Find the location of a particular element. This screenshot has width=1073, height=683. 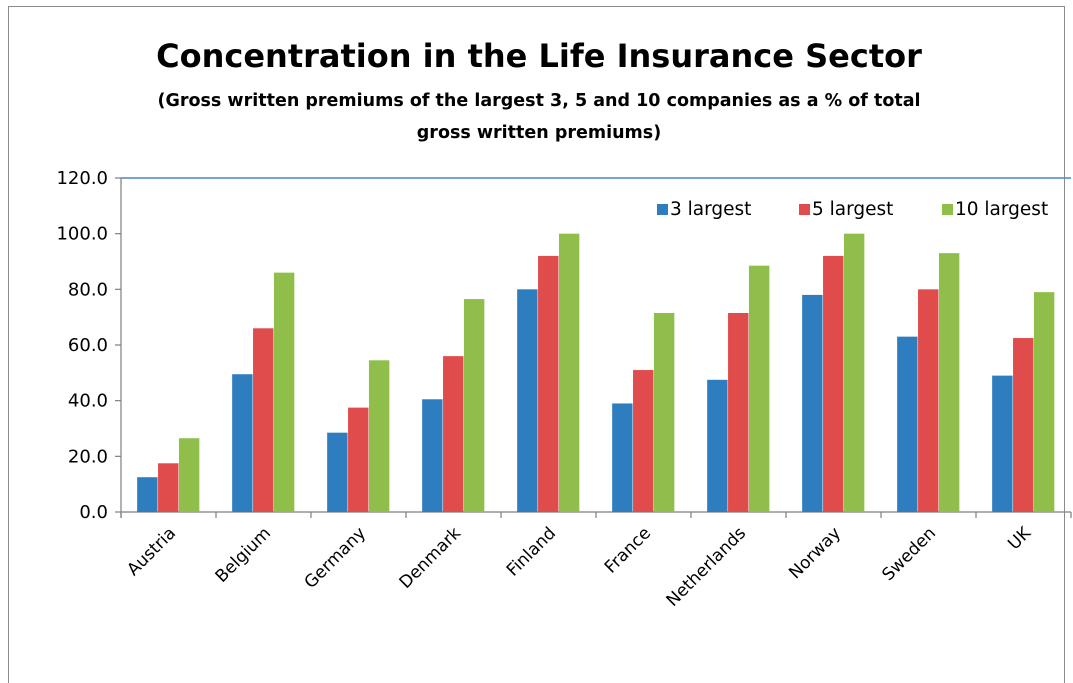

legend-label: 3 largest is located at coordinates (710, 209).